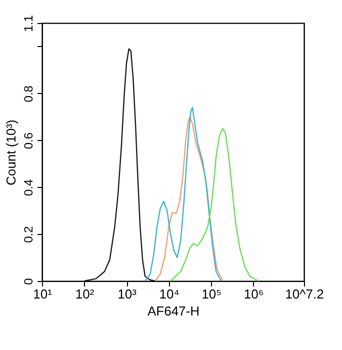 The height and width of the screenshot is (350, 342). What do you see at coordinates (169, 294) in the screenshot?
I see `x-tick-label: 10⁴` at bounding box center [169, 294].